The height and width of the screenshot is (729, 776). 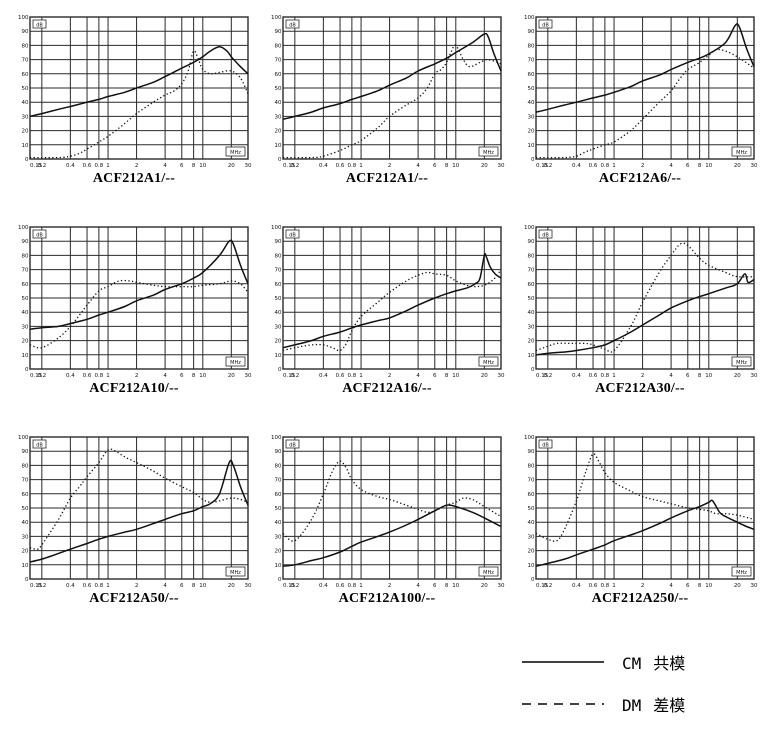 What do you see at coordinates (640, 388) in the screenshot?
I see `chart-title: ACF212A30/--` at bounding box center [640, 388].